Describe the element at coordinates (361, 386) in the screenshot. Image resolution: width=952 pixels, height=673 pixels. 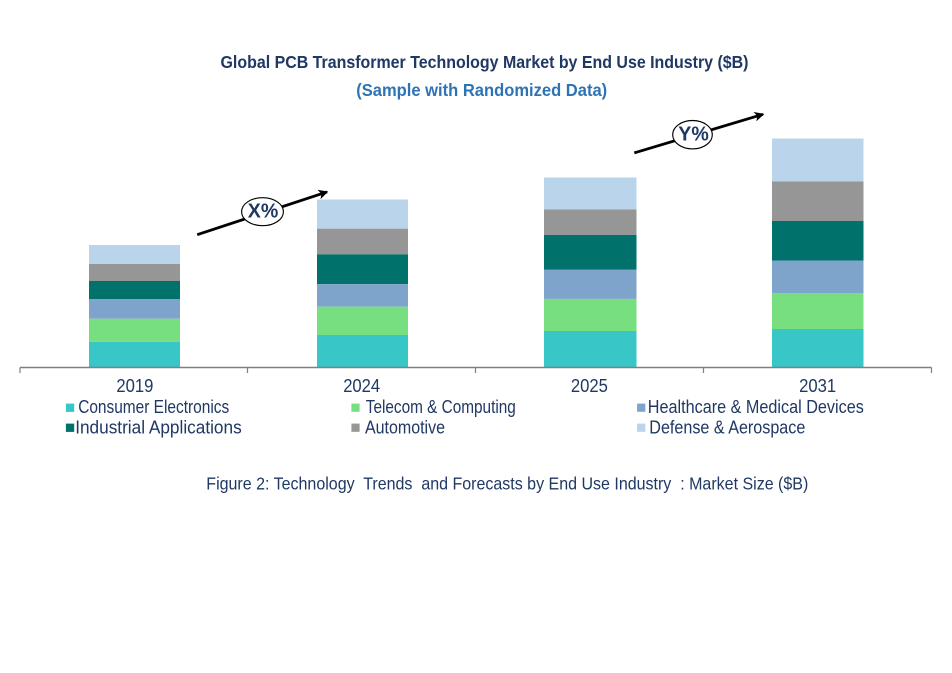
I see `svg-text: 2024` at that location.